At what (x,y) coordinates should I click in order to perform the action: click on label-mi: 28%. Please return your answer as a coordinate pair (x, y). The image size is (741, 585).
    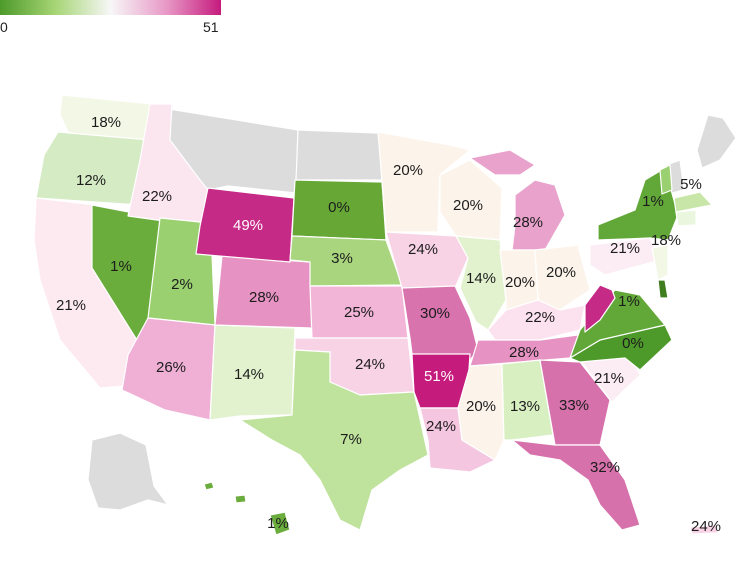
    Looking at the image, I should click on (528, 222).